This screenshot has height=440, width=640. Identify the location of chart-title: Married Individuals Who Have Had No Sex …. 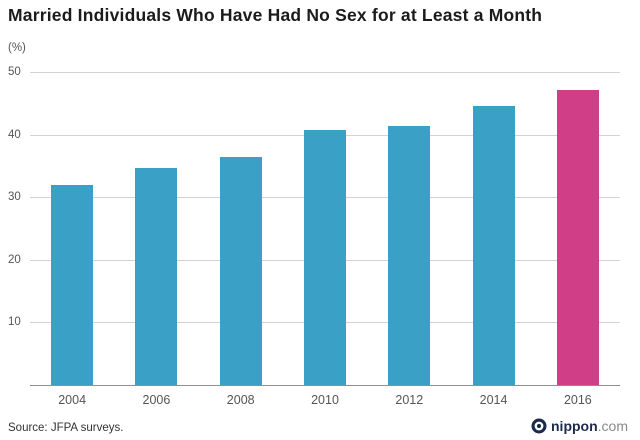
(275, 15).